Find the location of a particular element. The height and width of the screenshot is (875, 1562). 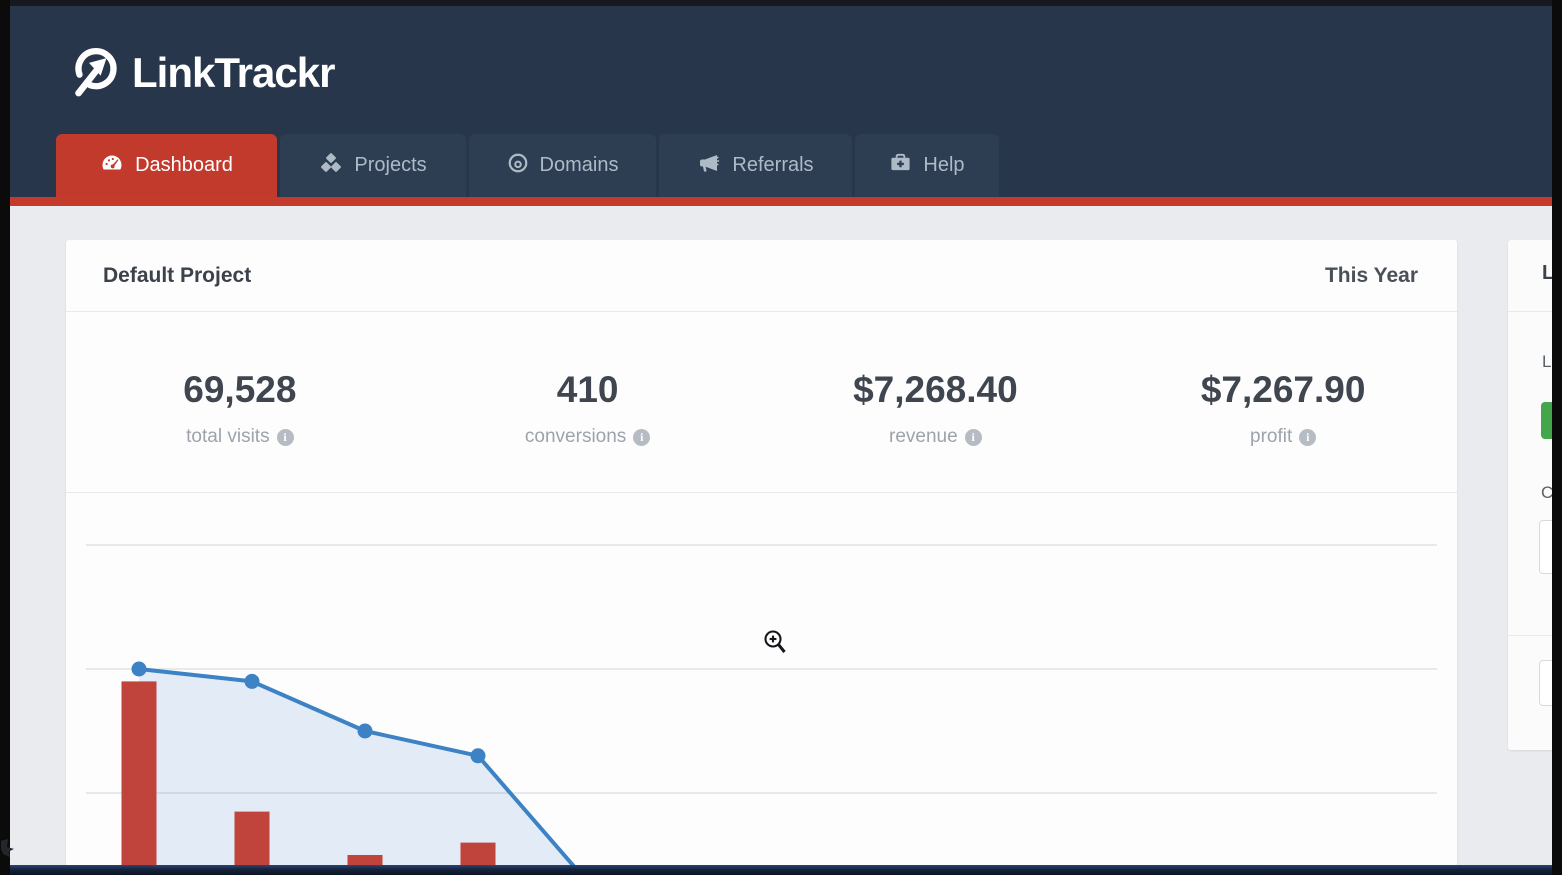

stat-conversions: 410 conversions i is located at coordinates (588, 402).